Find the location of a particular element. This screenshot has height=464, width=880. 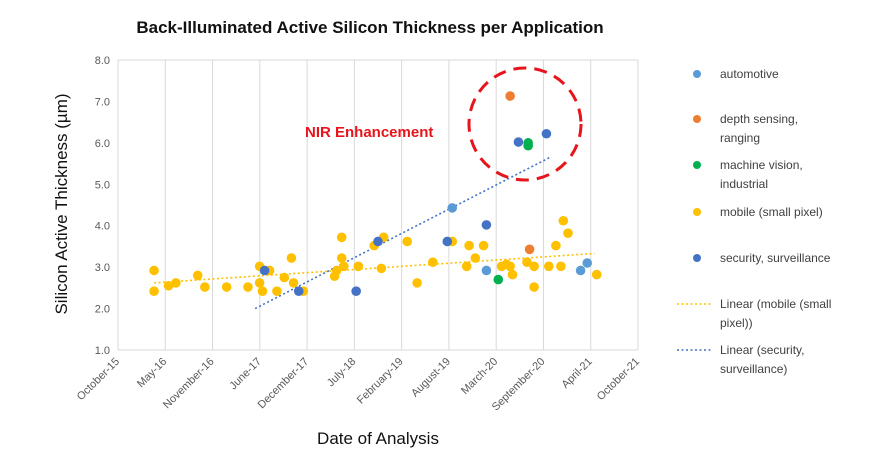

x-tick-label: August-19 is located at coordinates (431, 378).